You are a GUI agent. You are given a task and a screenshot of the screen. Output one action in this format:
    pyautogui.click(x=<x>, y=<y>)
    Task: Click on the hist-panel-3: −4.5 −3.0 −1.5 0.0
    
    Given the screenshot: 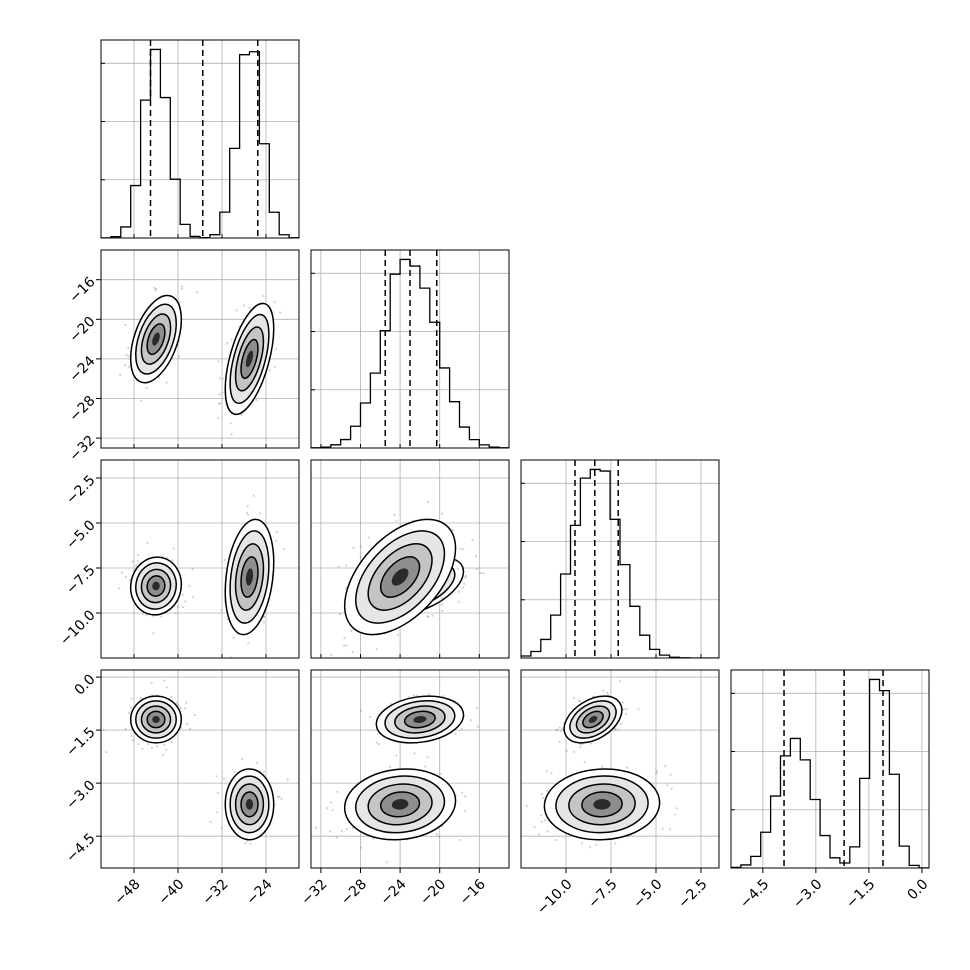 What is the action you would take?
    pyautogui.click(x=831, y=790)
    